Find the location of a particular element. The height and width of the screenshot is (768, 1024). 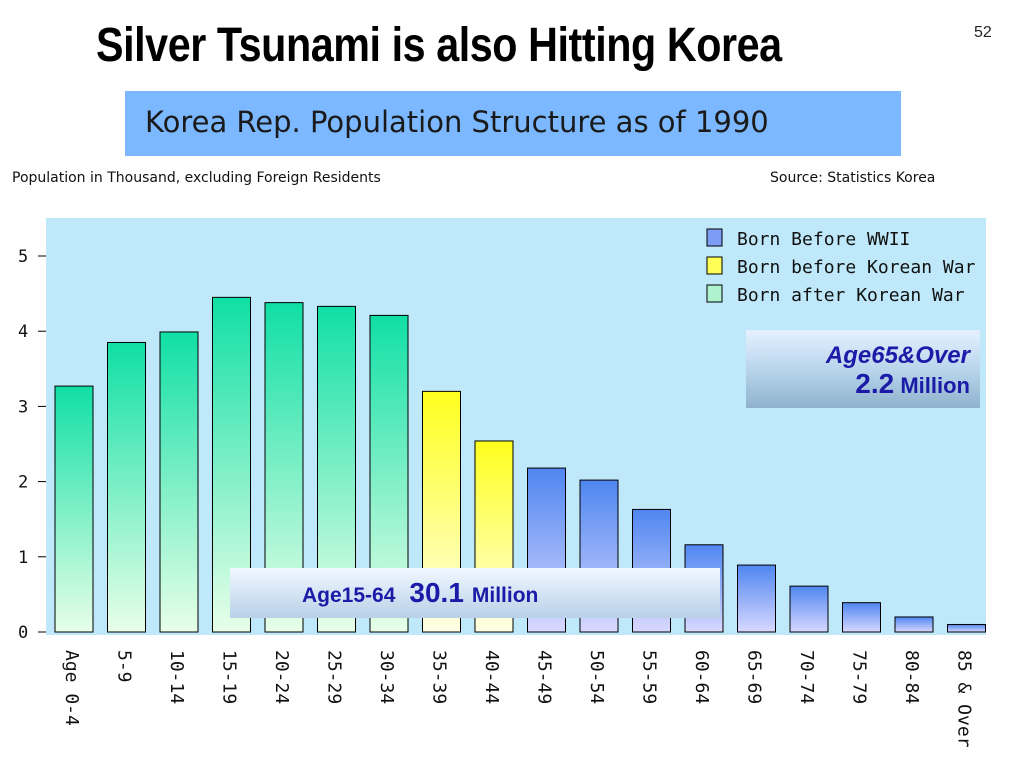

x-tick-label: 45-49 is located at coordinates (544, 677).